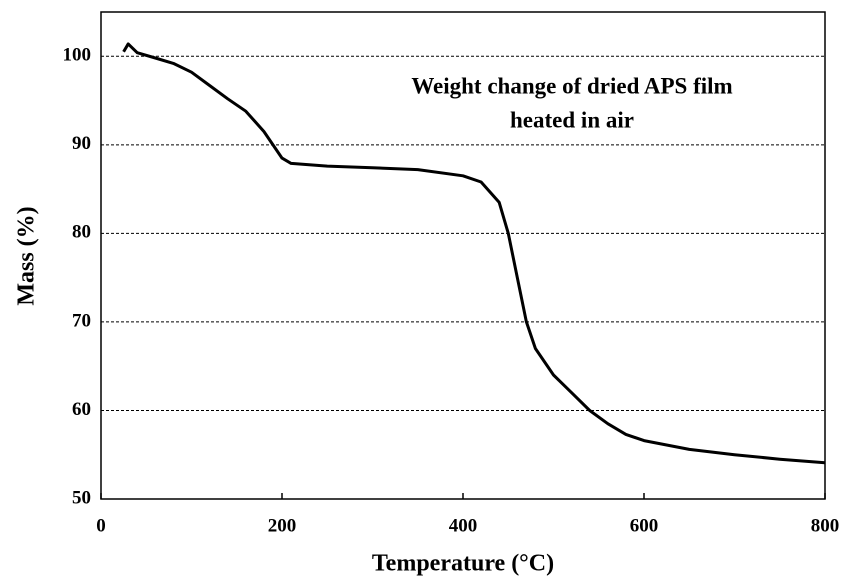 The image size is (845, 582). I want to click on y-tick-label: 90, so click(81, 143).